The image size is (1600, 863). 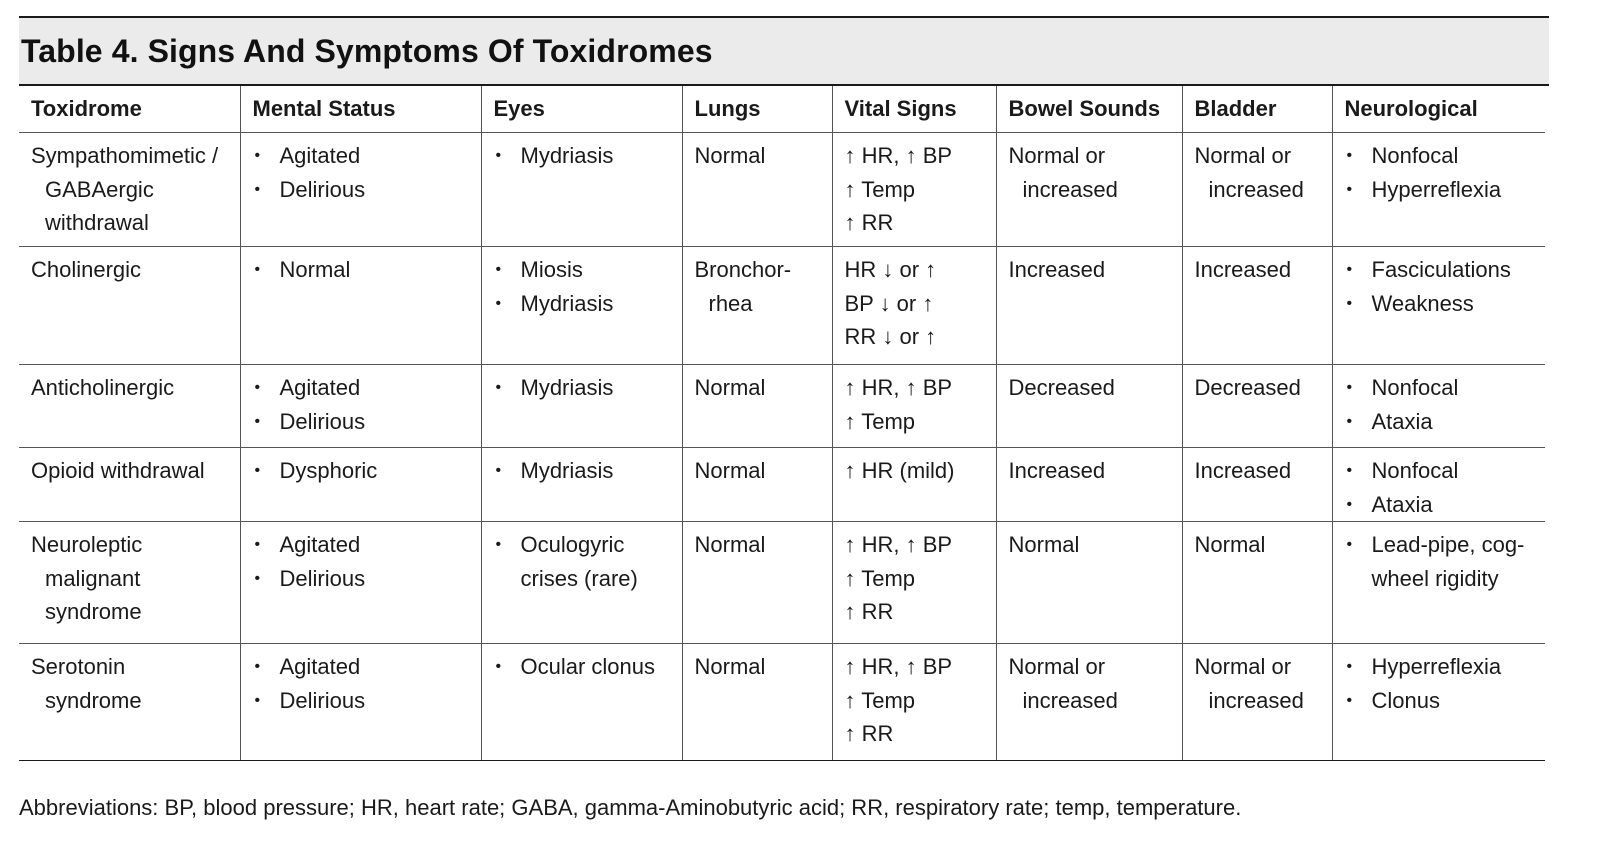 What do you see at coordinates (890, 337) in the screenshot?
I see `vital-sign-line: RR ↓ or ↑` at bounding box center [890, 337].